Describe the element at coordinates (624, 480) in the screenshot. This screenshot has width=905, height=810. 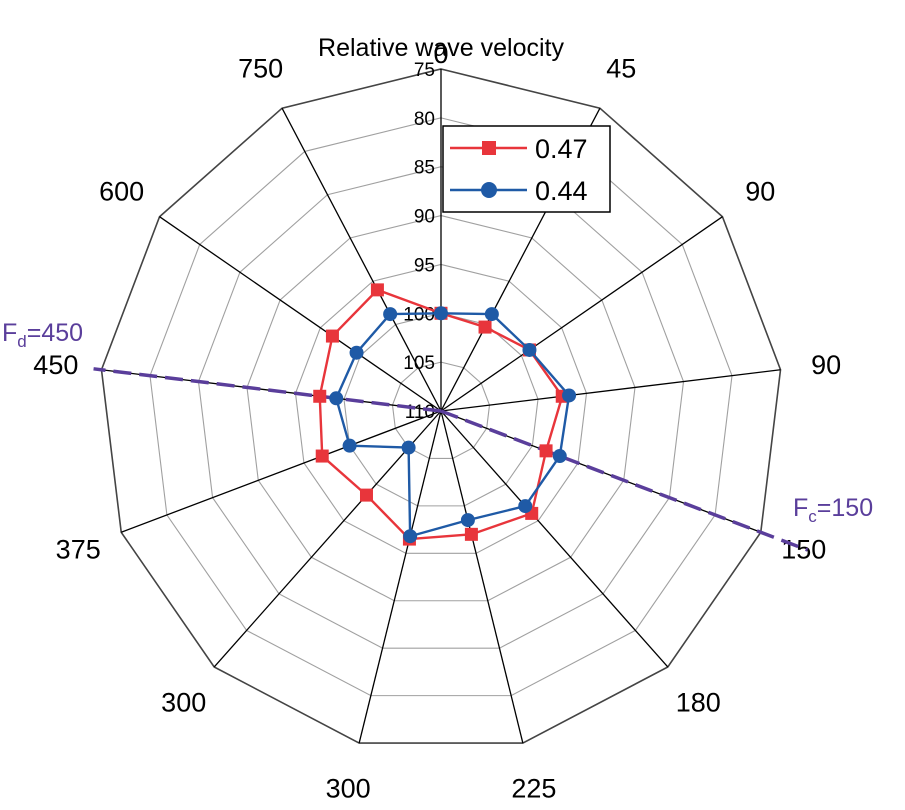
I see `annotation-line-c` at that location.